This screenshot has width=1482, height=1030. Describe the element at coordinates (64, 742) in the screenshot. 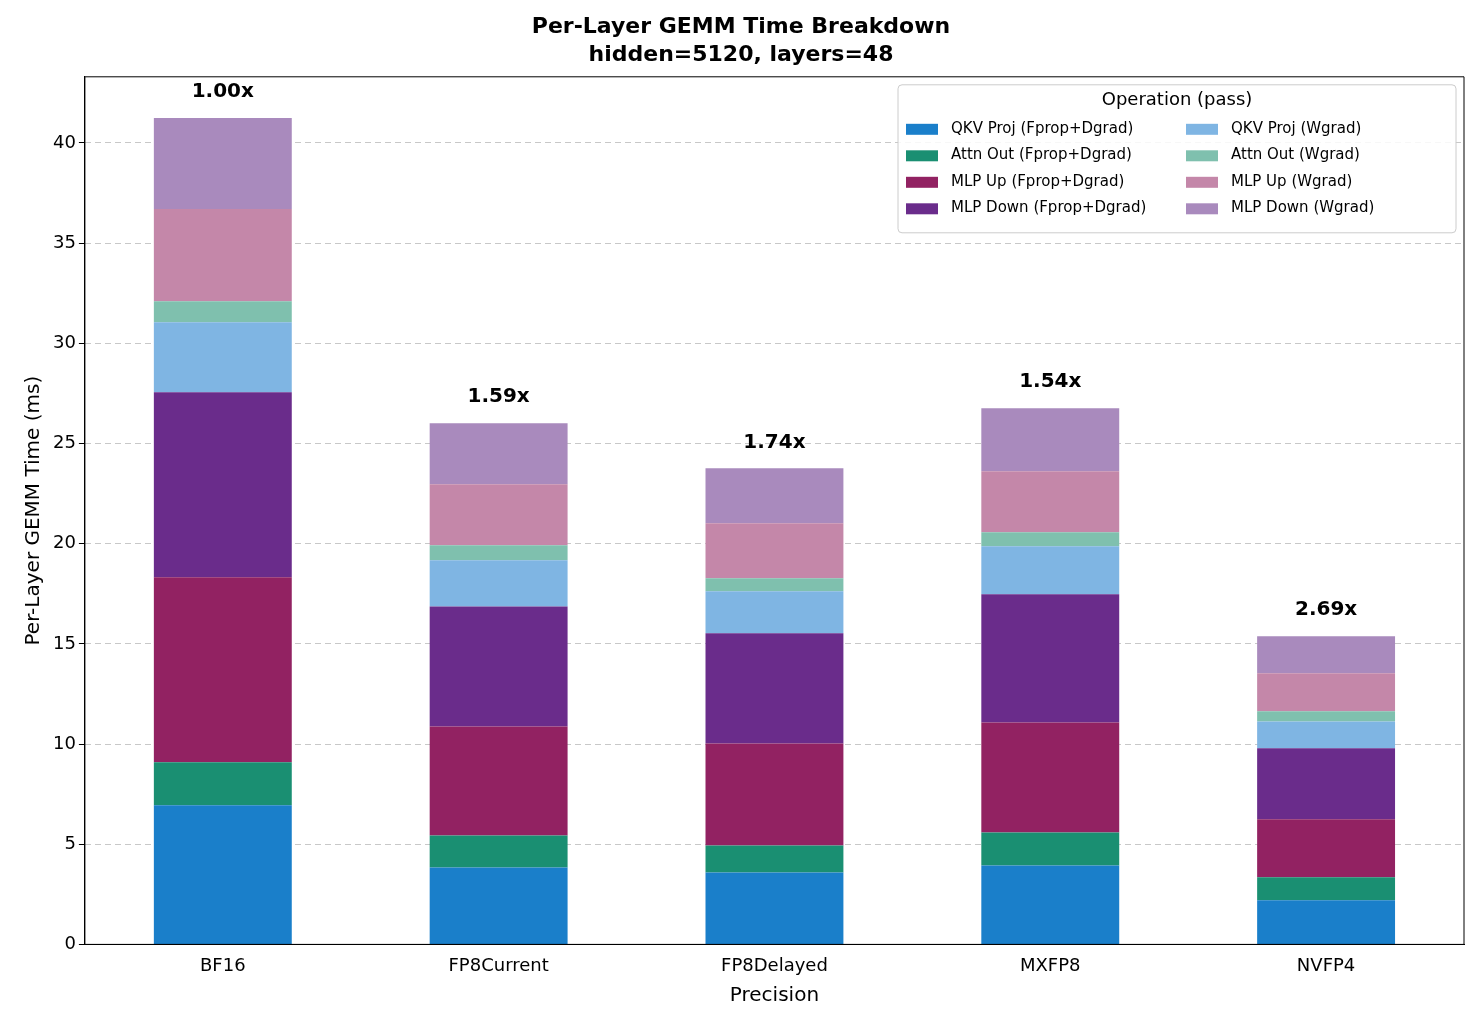

I see `y-tick-label: 10` at that location.